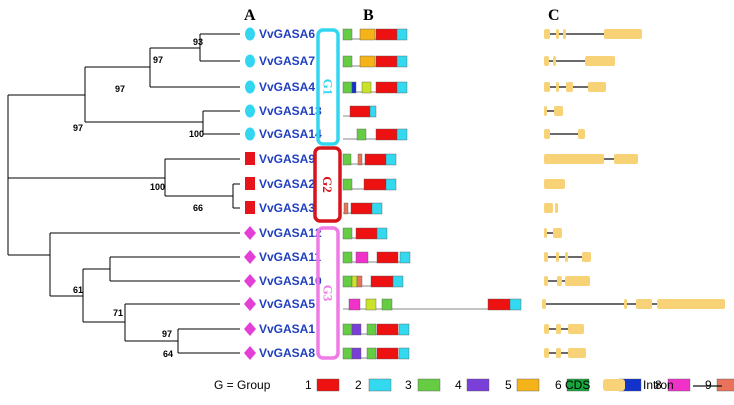  I want to click on gene-label-vvgasa7: VvGASA7, so click(287, 61).